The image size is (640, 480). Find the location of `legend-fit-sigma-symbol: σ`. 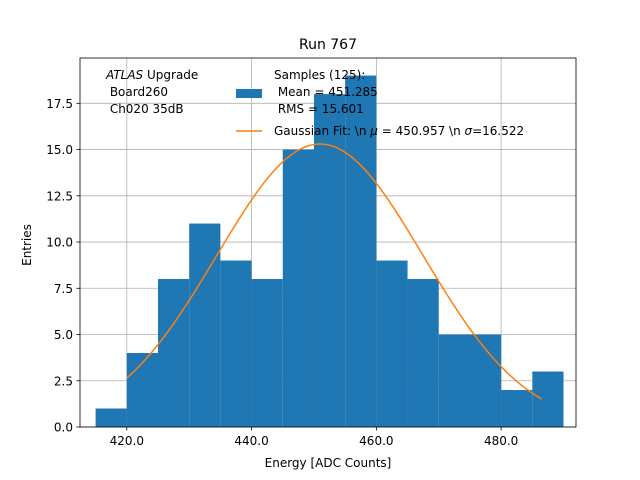

legend-fit-sigma-symbol: σ is located at coordinates (469, 131).